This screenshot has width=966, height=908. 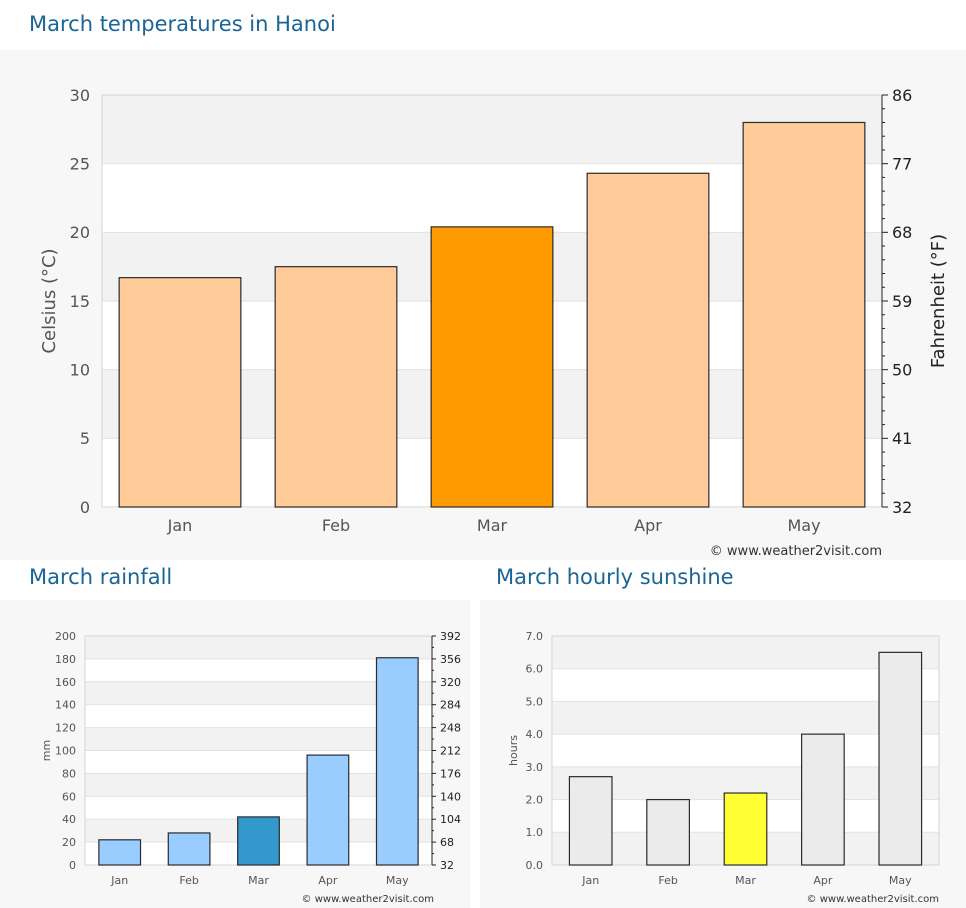 What do you see at coordinates (902, 95) in the screenshot?
I see `y2-tick-label: 86` at bounding box center [902, 95].